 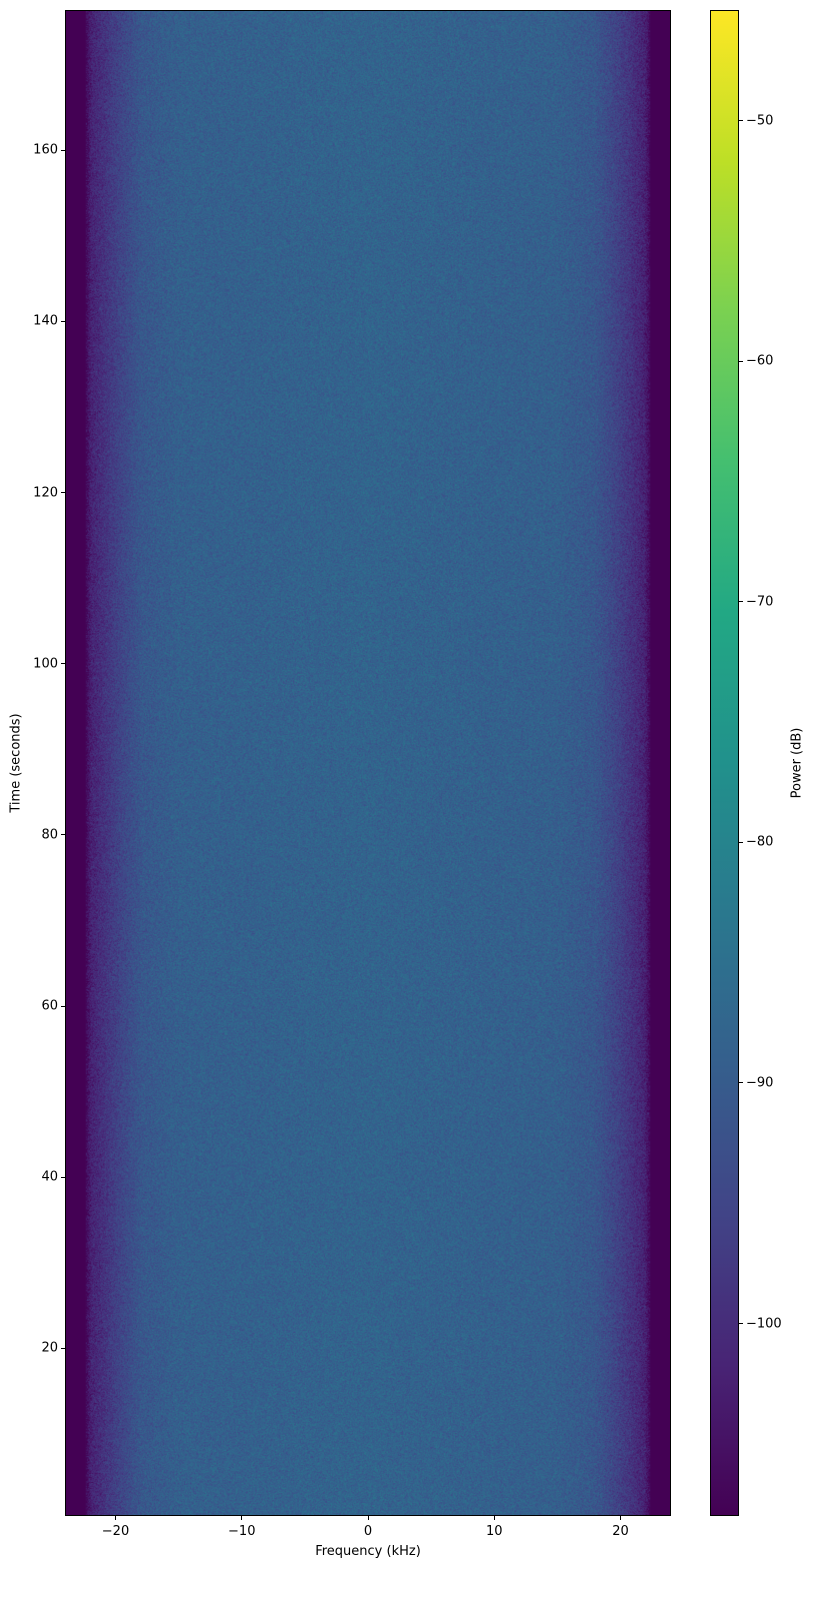 What do you see at coordinates (368, 1551) in the screenshot?
I see `x-axis-label: Frequency (kHz)` at bounding box center [368, 1551].